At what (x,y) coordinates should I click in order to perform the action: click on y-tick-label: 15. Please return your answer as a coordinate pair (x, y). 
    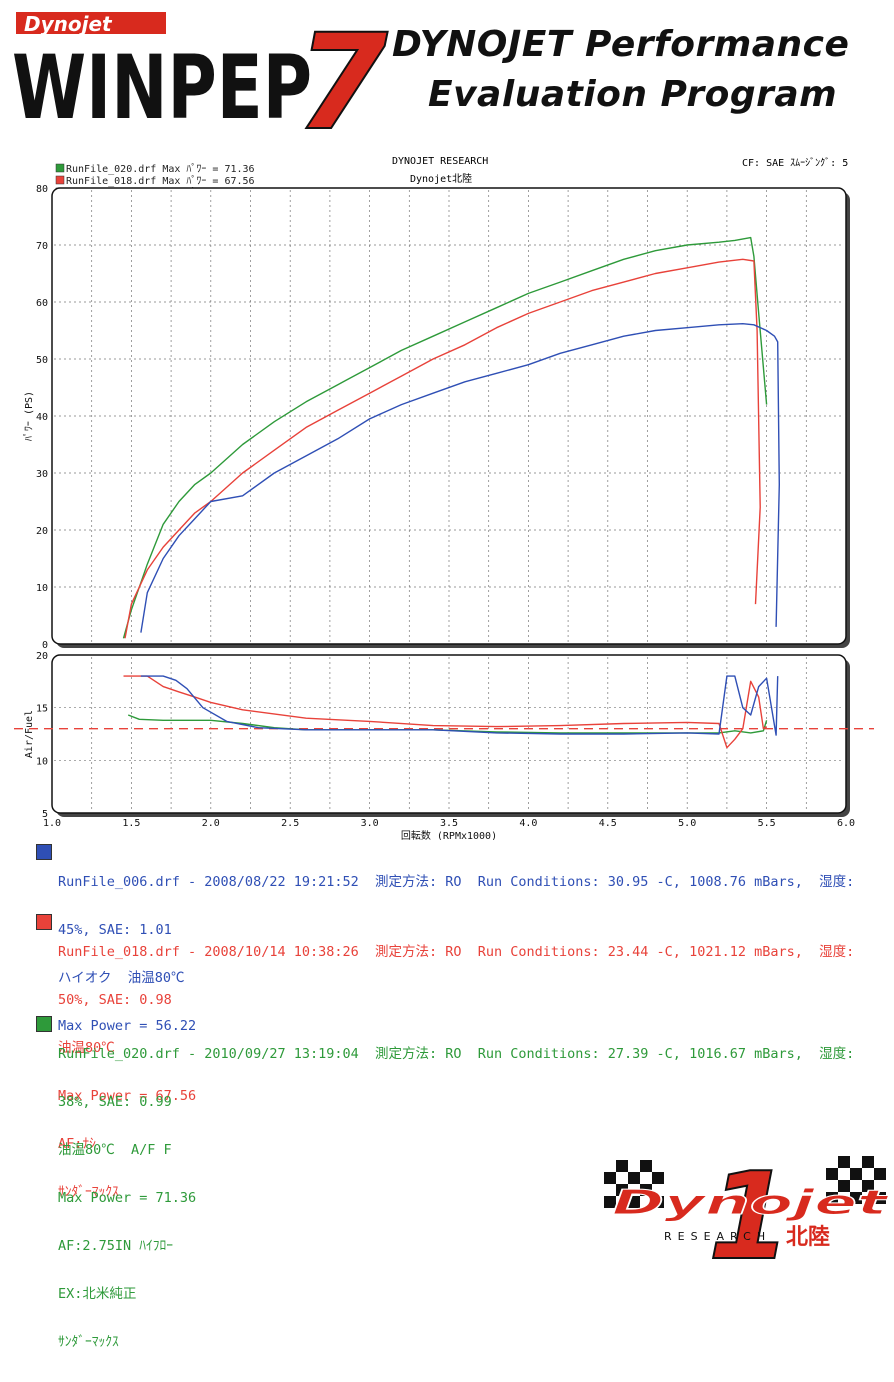
    Looking at the image, I should click on (42, 709).